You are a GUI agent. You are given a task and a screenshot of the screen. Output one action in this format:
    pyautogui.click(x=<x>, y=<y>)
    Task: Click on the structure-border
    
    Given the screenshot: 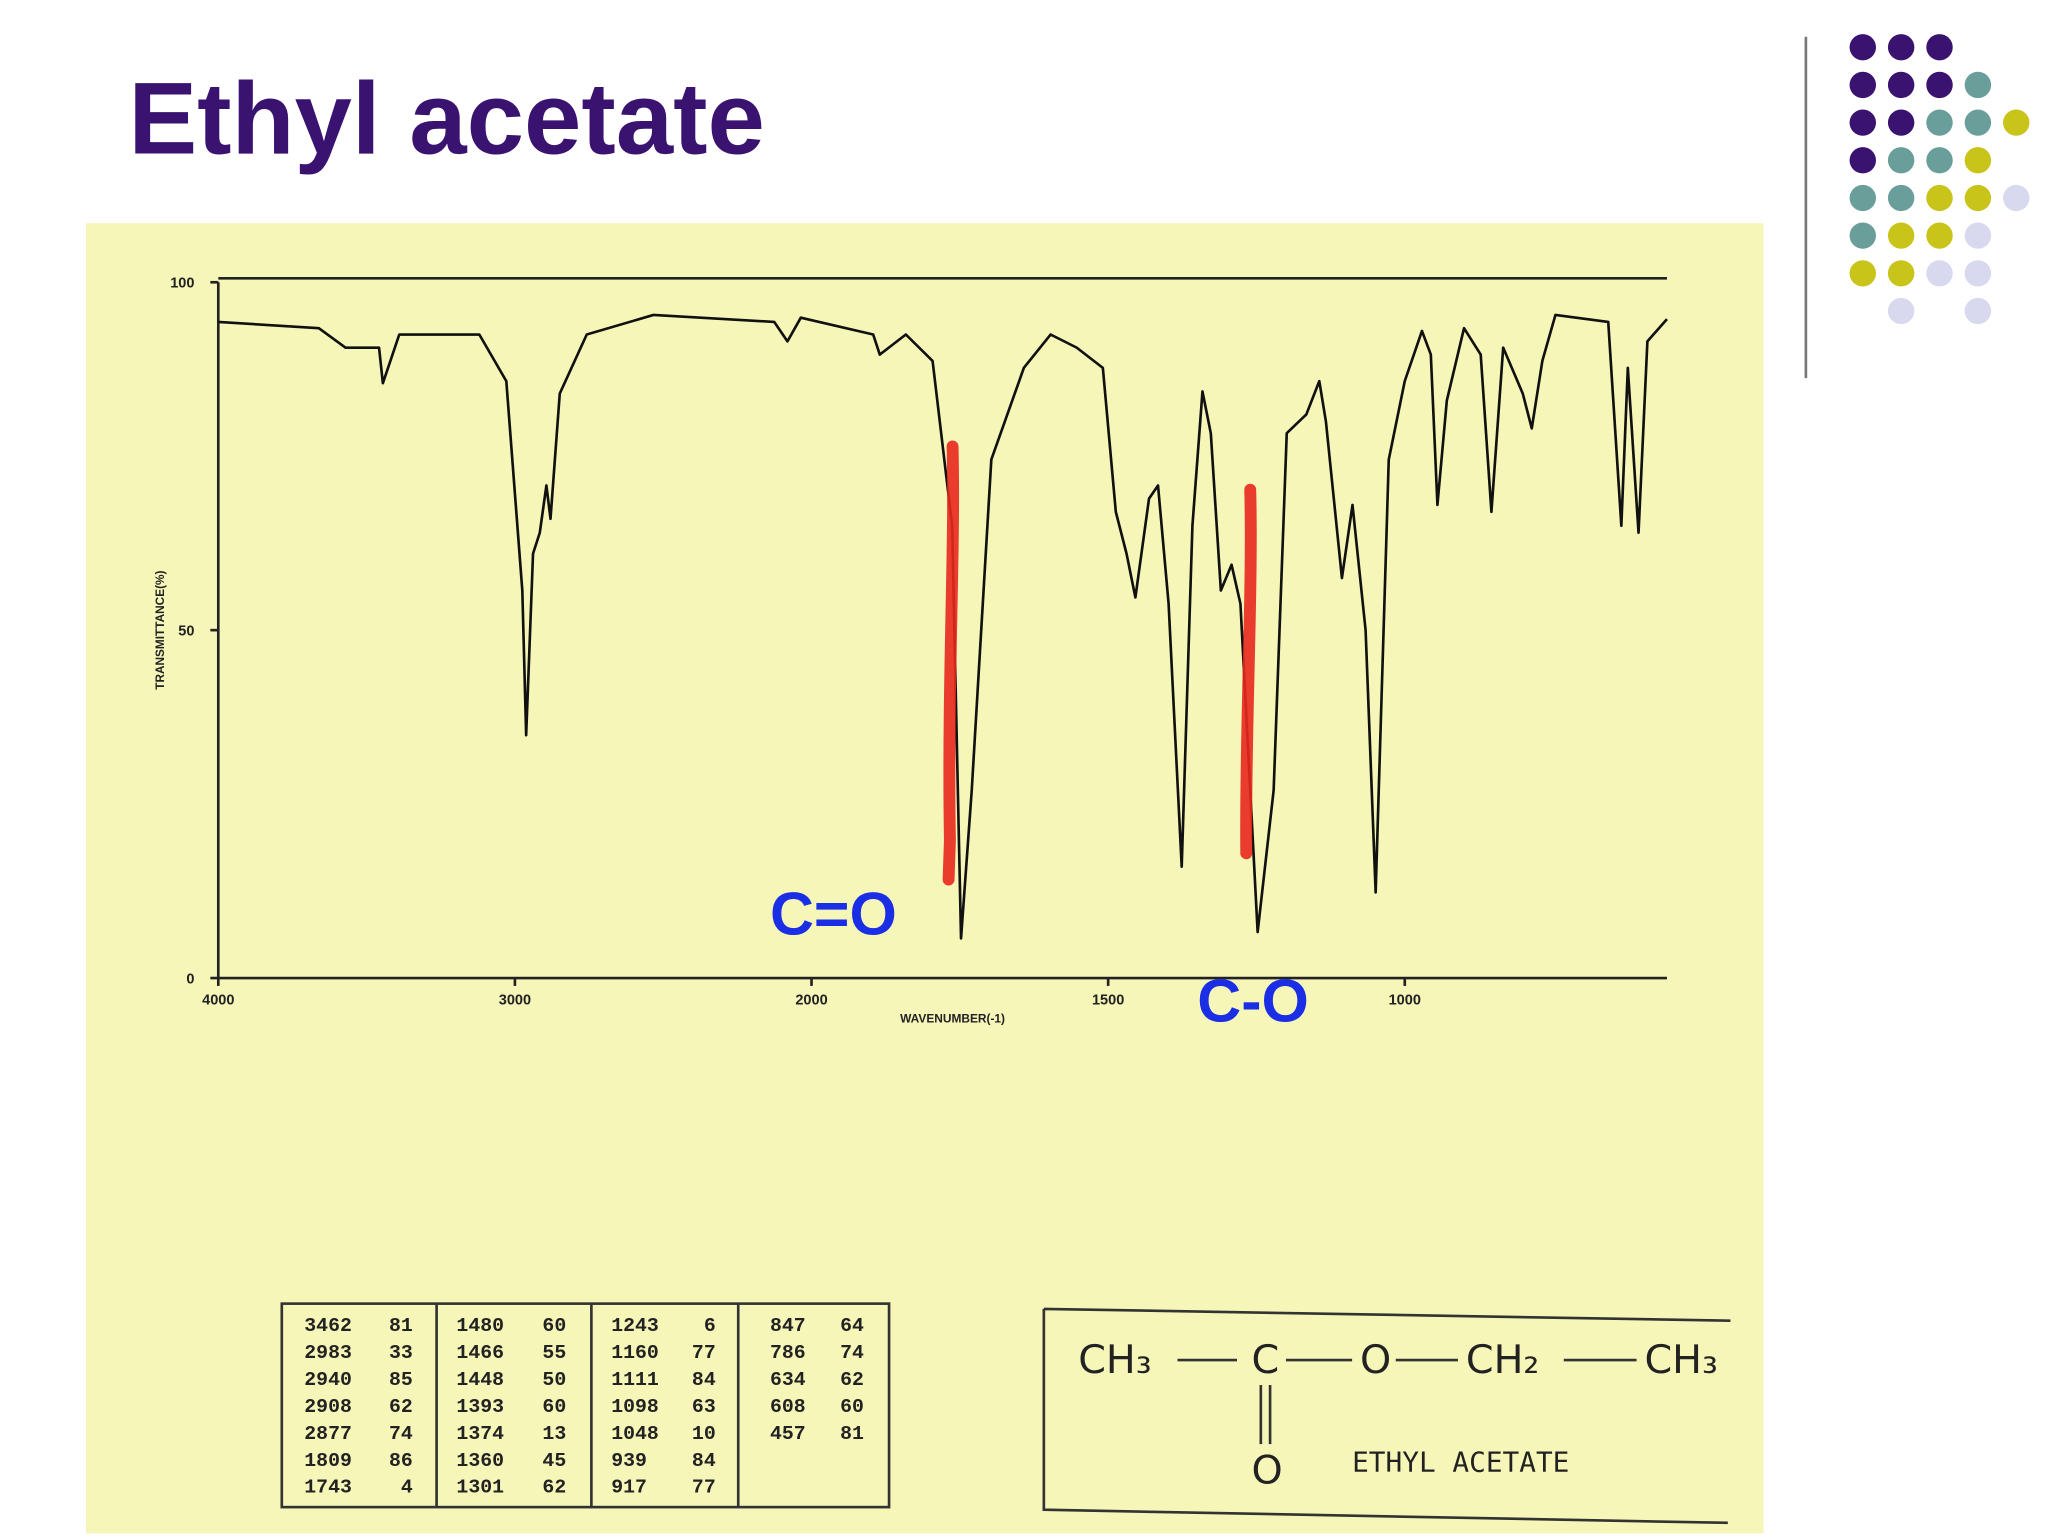 What is the action you would take?
    pyautogui.click(x=1386, y=1416)
    